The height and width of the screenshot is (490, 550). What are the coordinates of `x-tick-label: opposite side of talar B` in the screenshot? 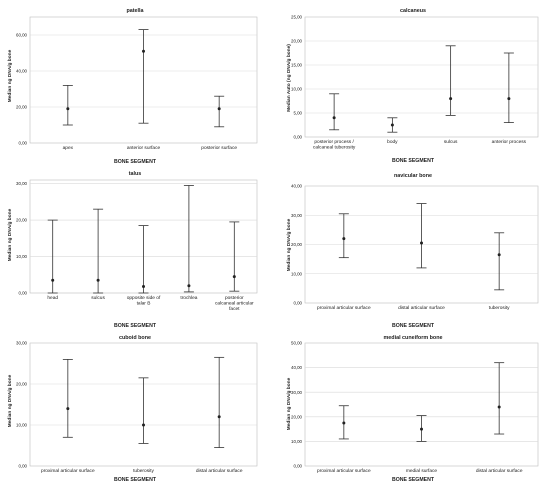 It's located at (144, 300).